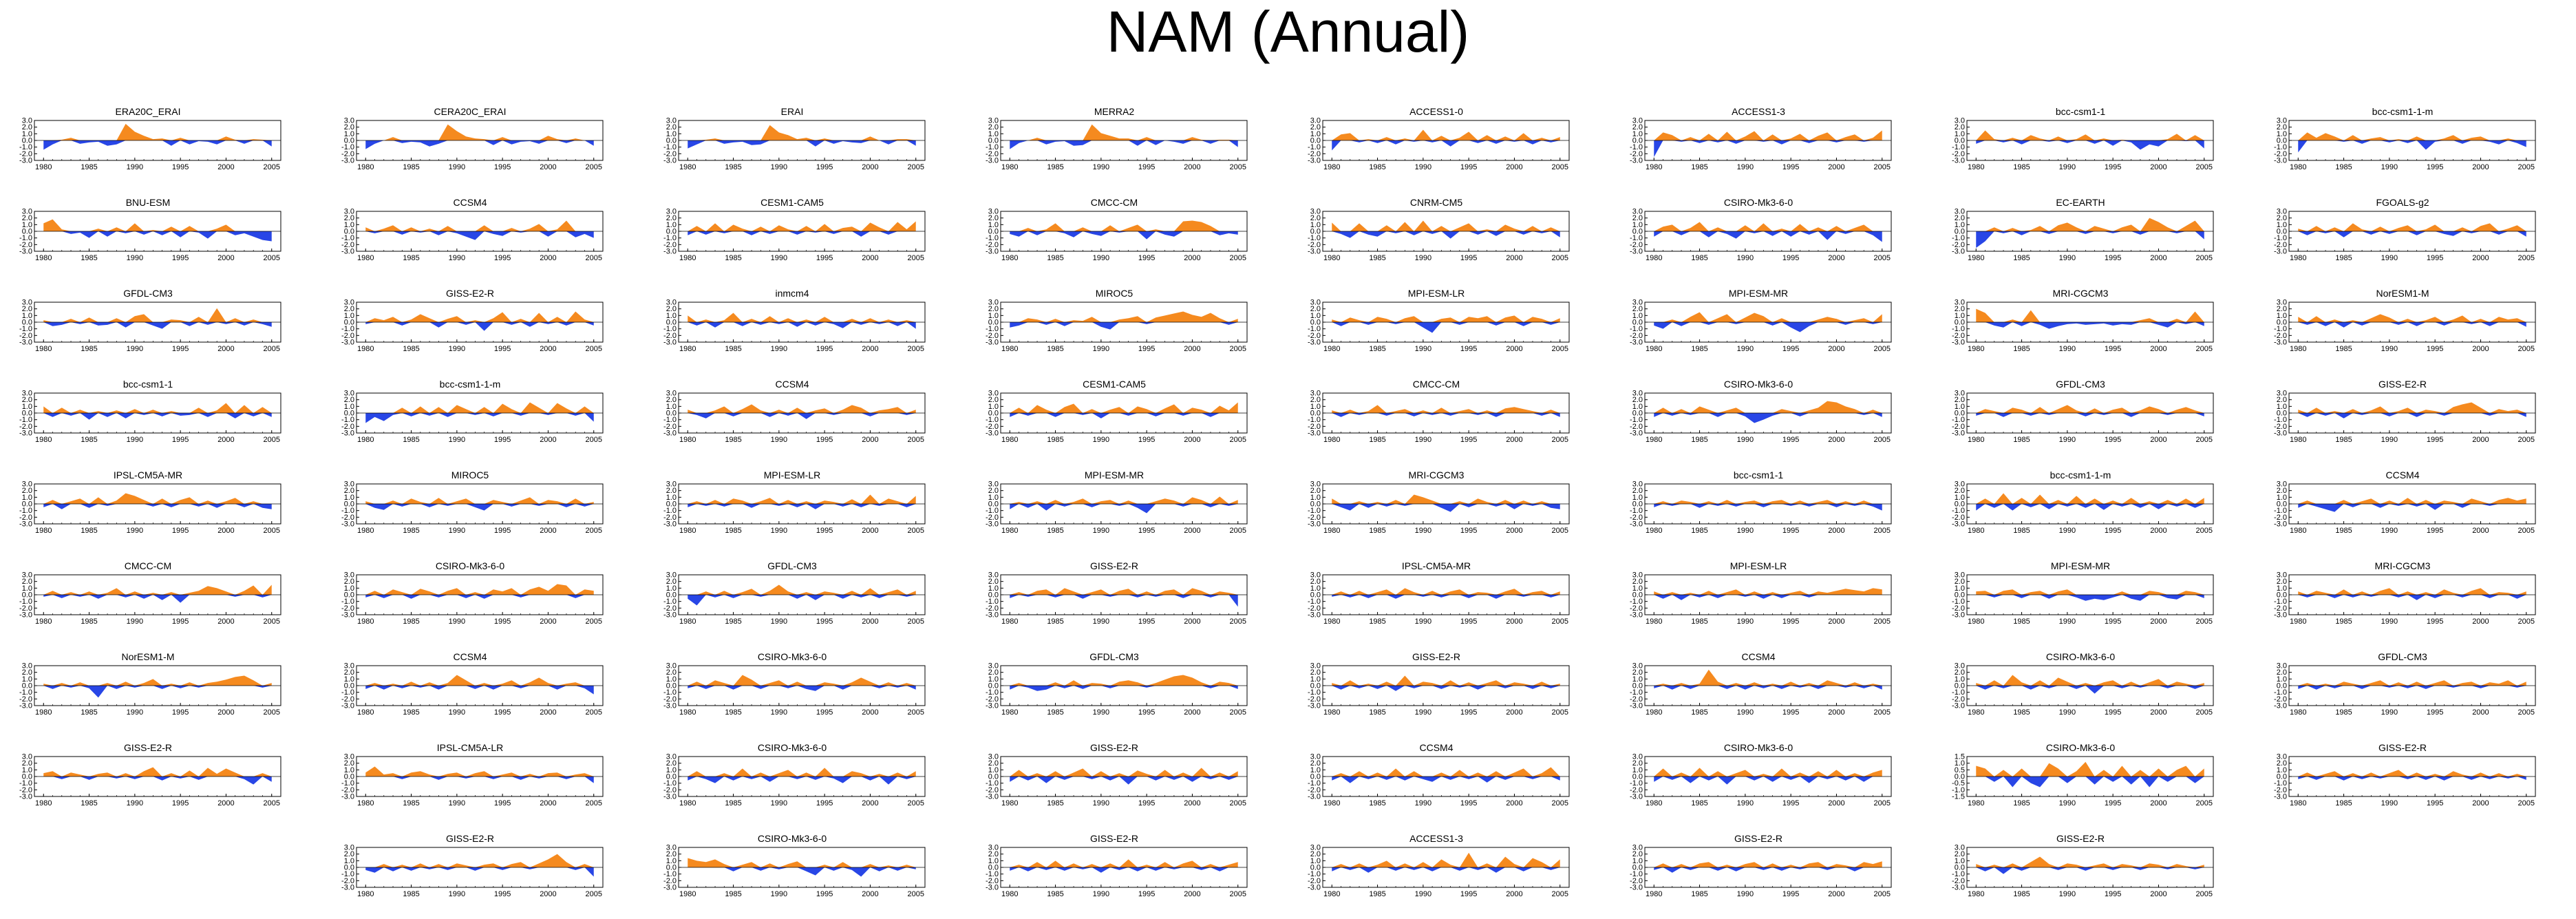 This screenshot has height=919, width=2576. Describe the element at coordinates (148, 565) in the screenshot. I see `panel-title: CMCC-CM` at that location.